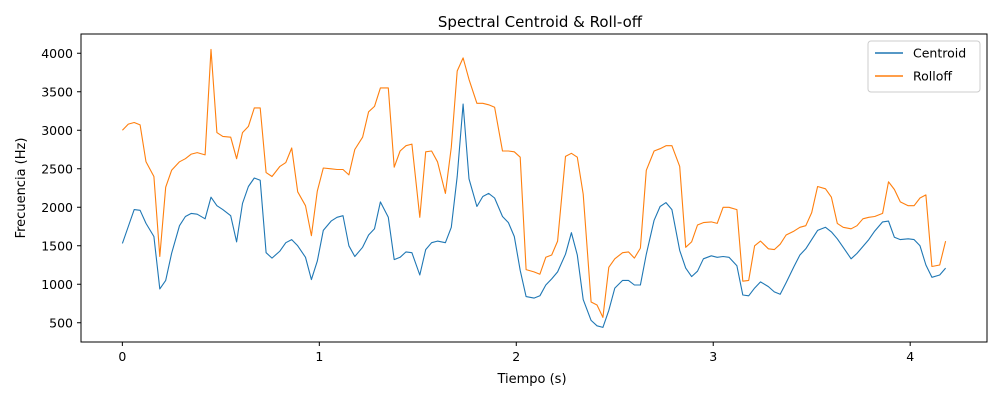  What do you see at coordinates (57, 168) in the screenshot?
I see `y-tick-label: 2500` at bounding box center [57, 168].